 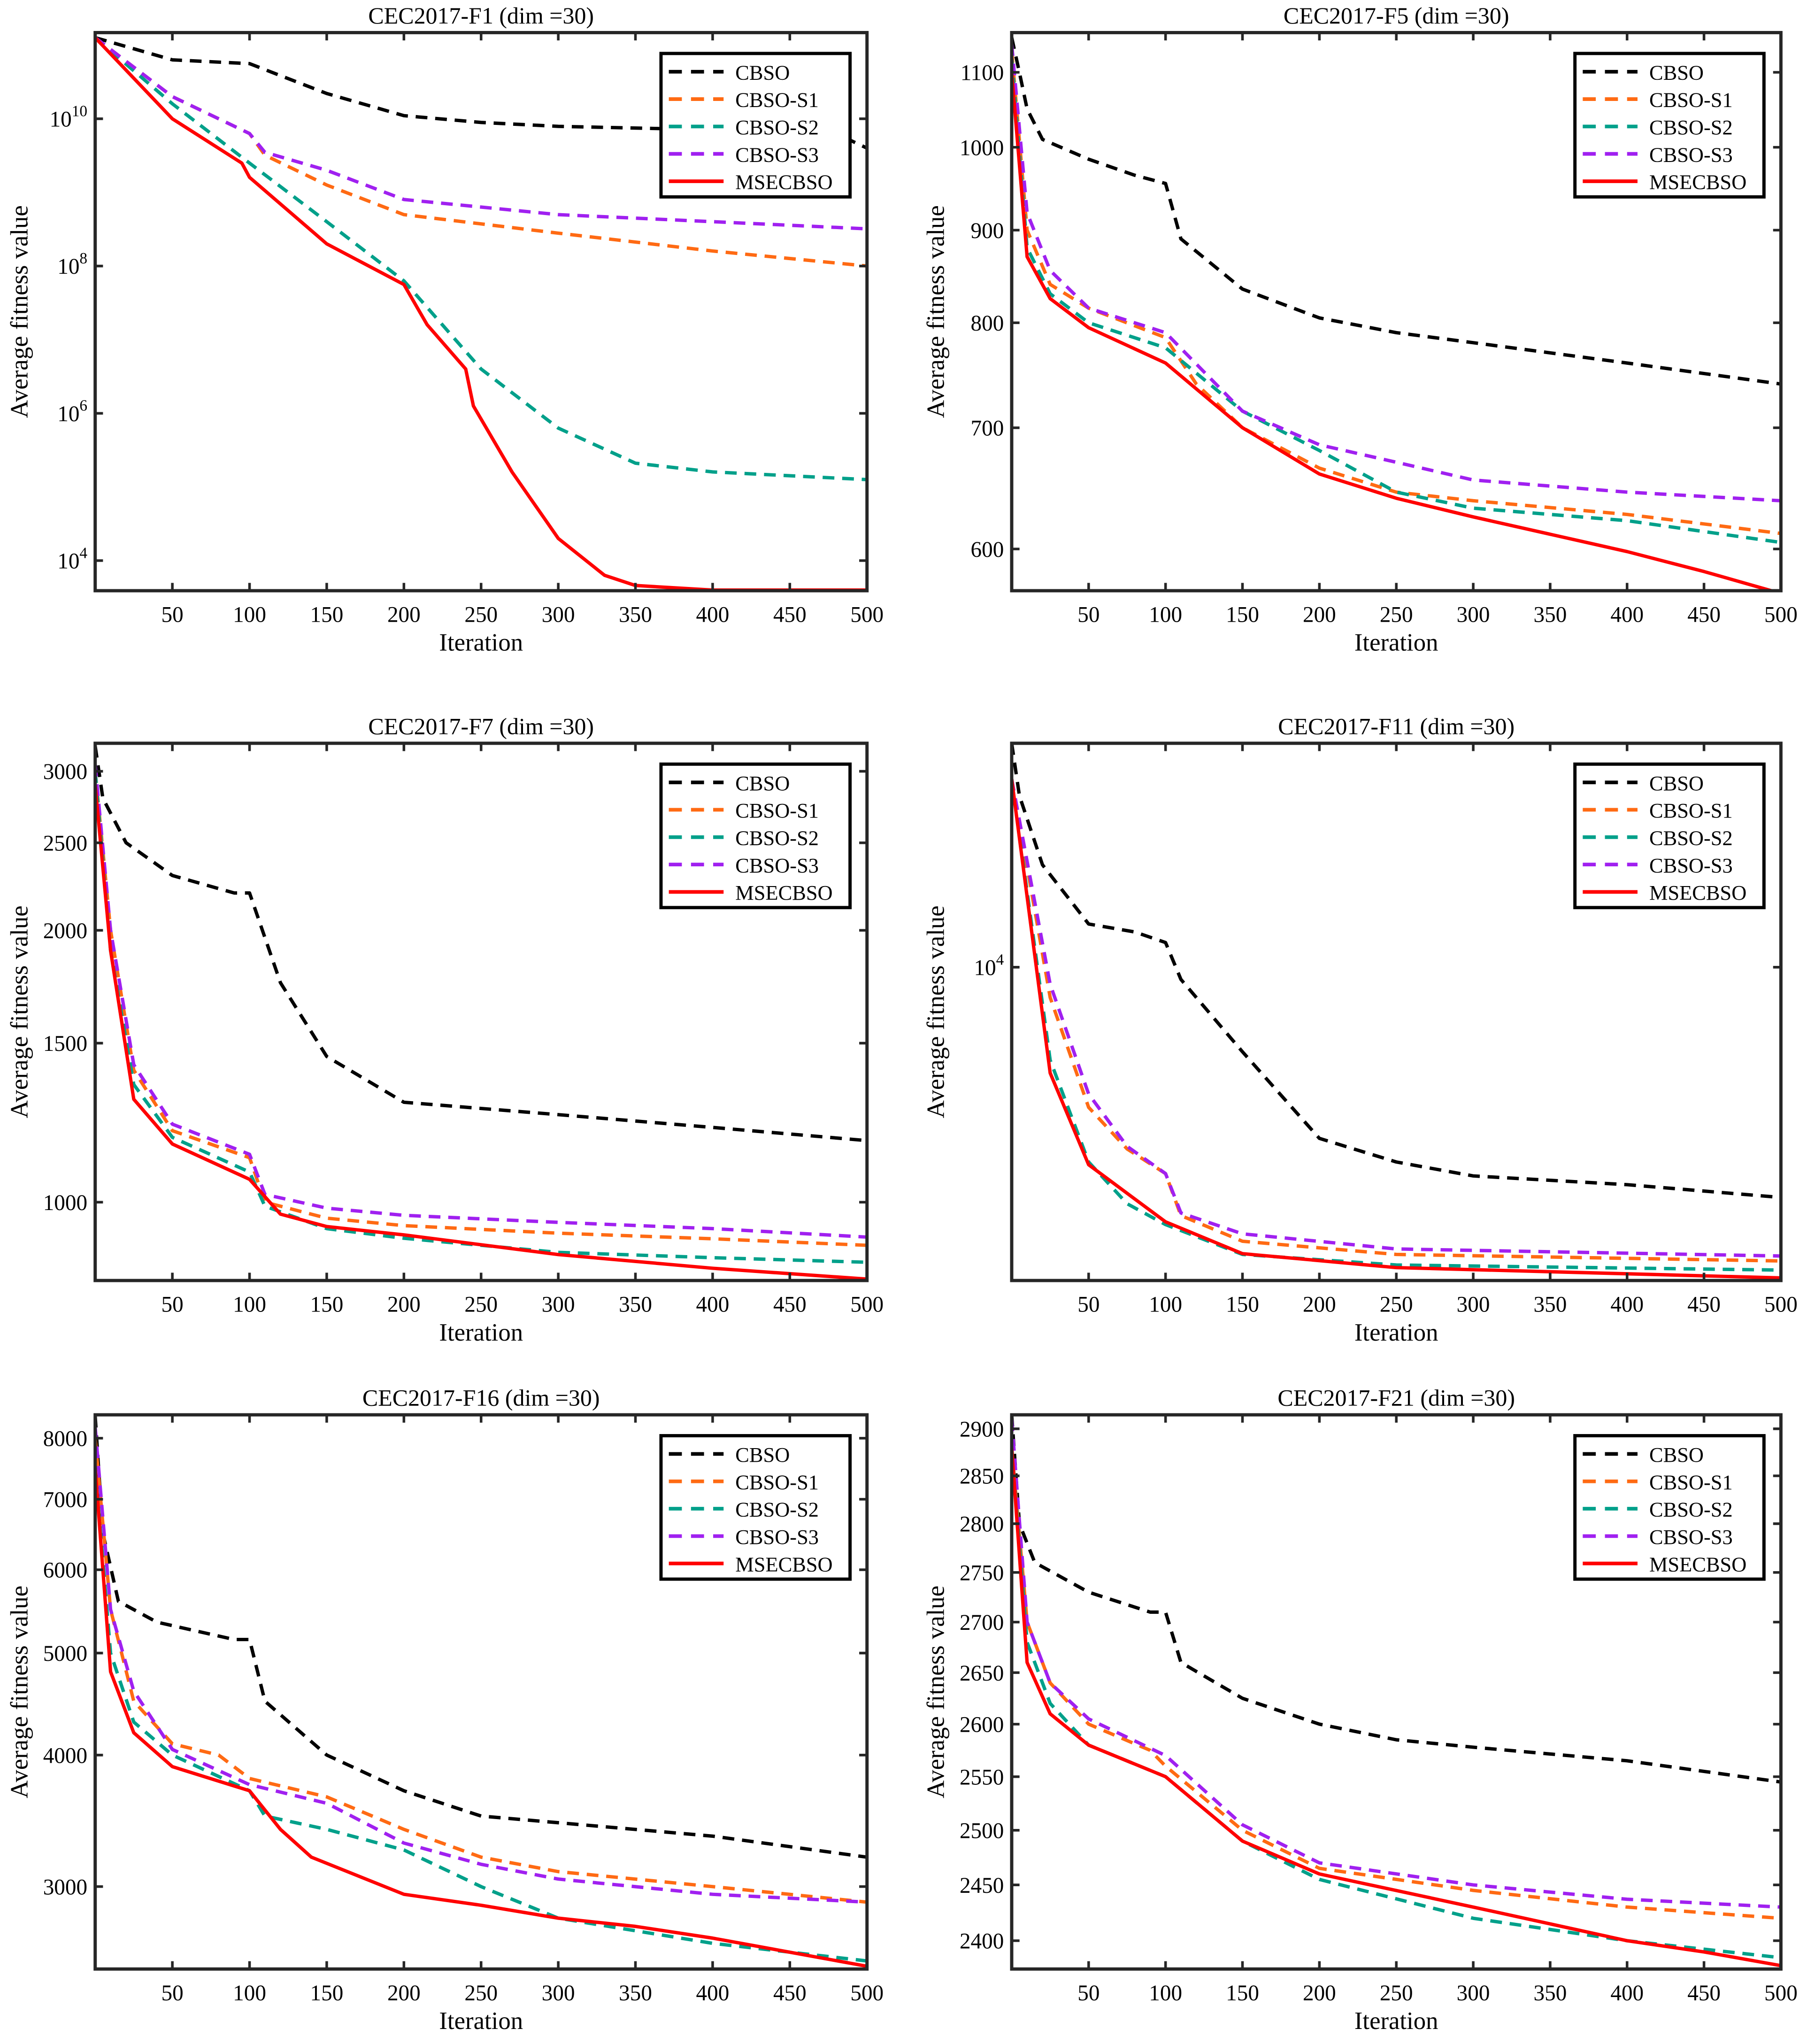 I want to click on chart-title: CEC2017-F1 (dim =30), so click(x=481, y=15).